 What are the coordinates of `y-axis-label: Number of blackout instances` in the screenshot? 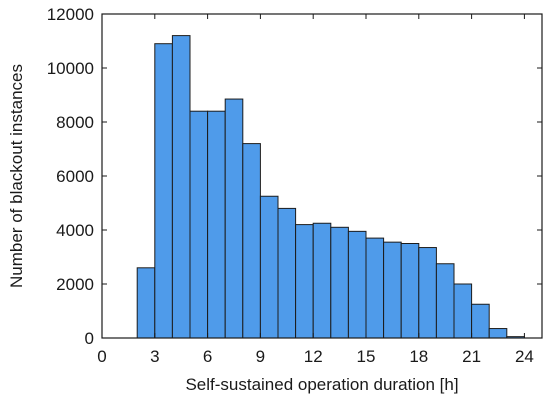 It's located at (16, 176).